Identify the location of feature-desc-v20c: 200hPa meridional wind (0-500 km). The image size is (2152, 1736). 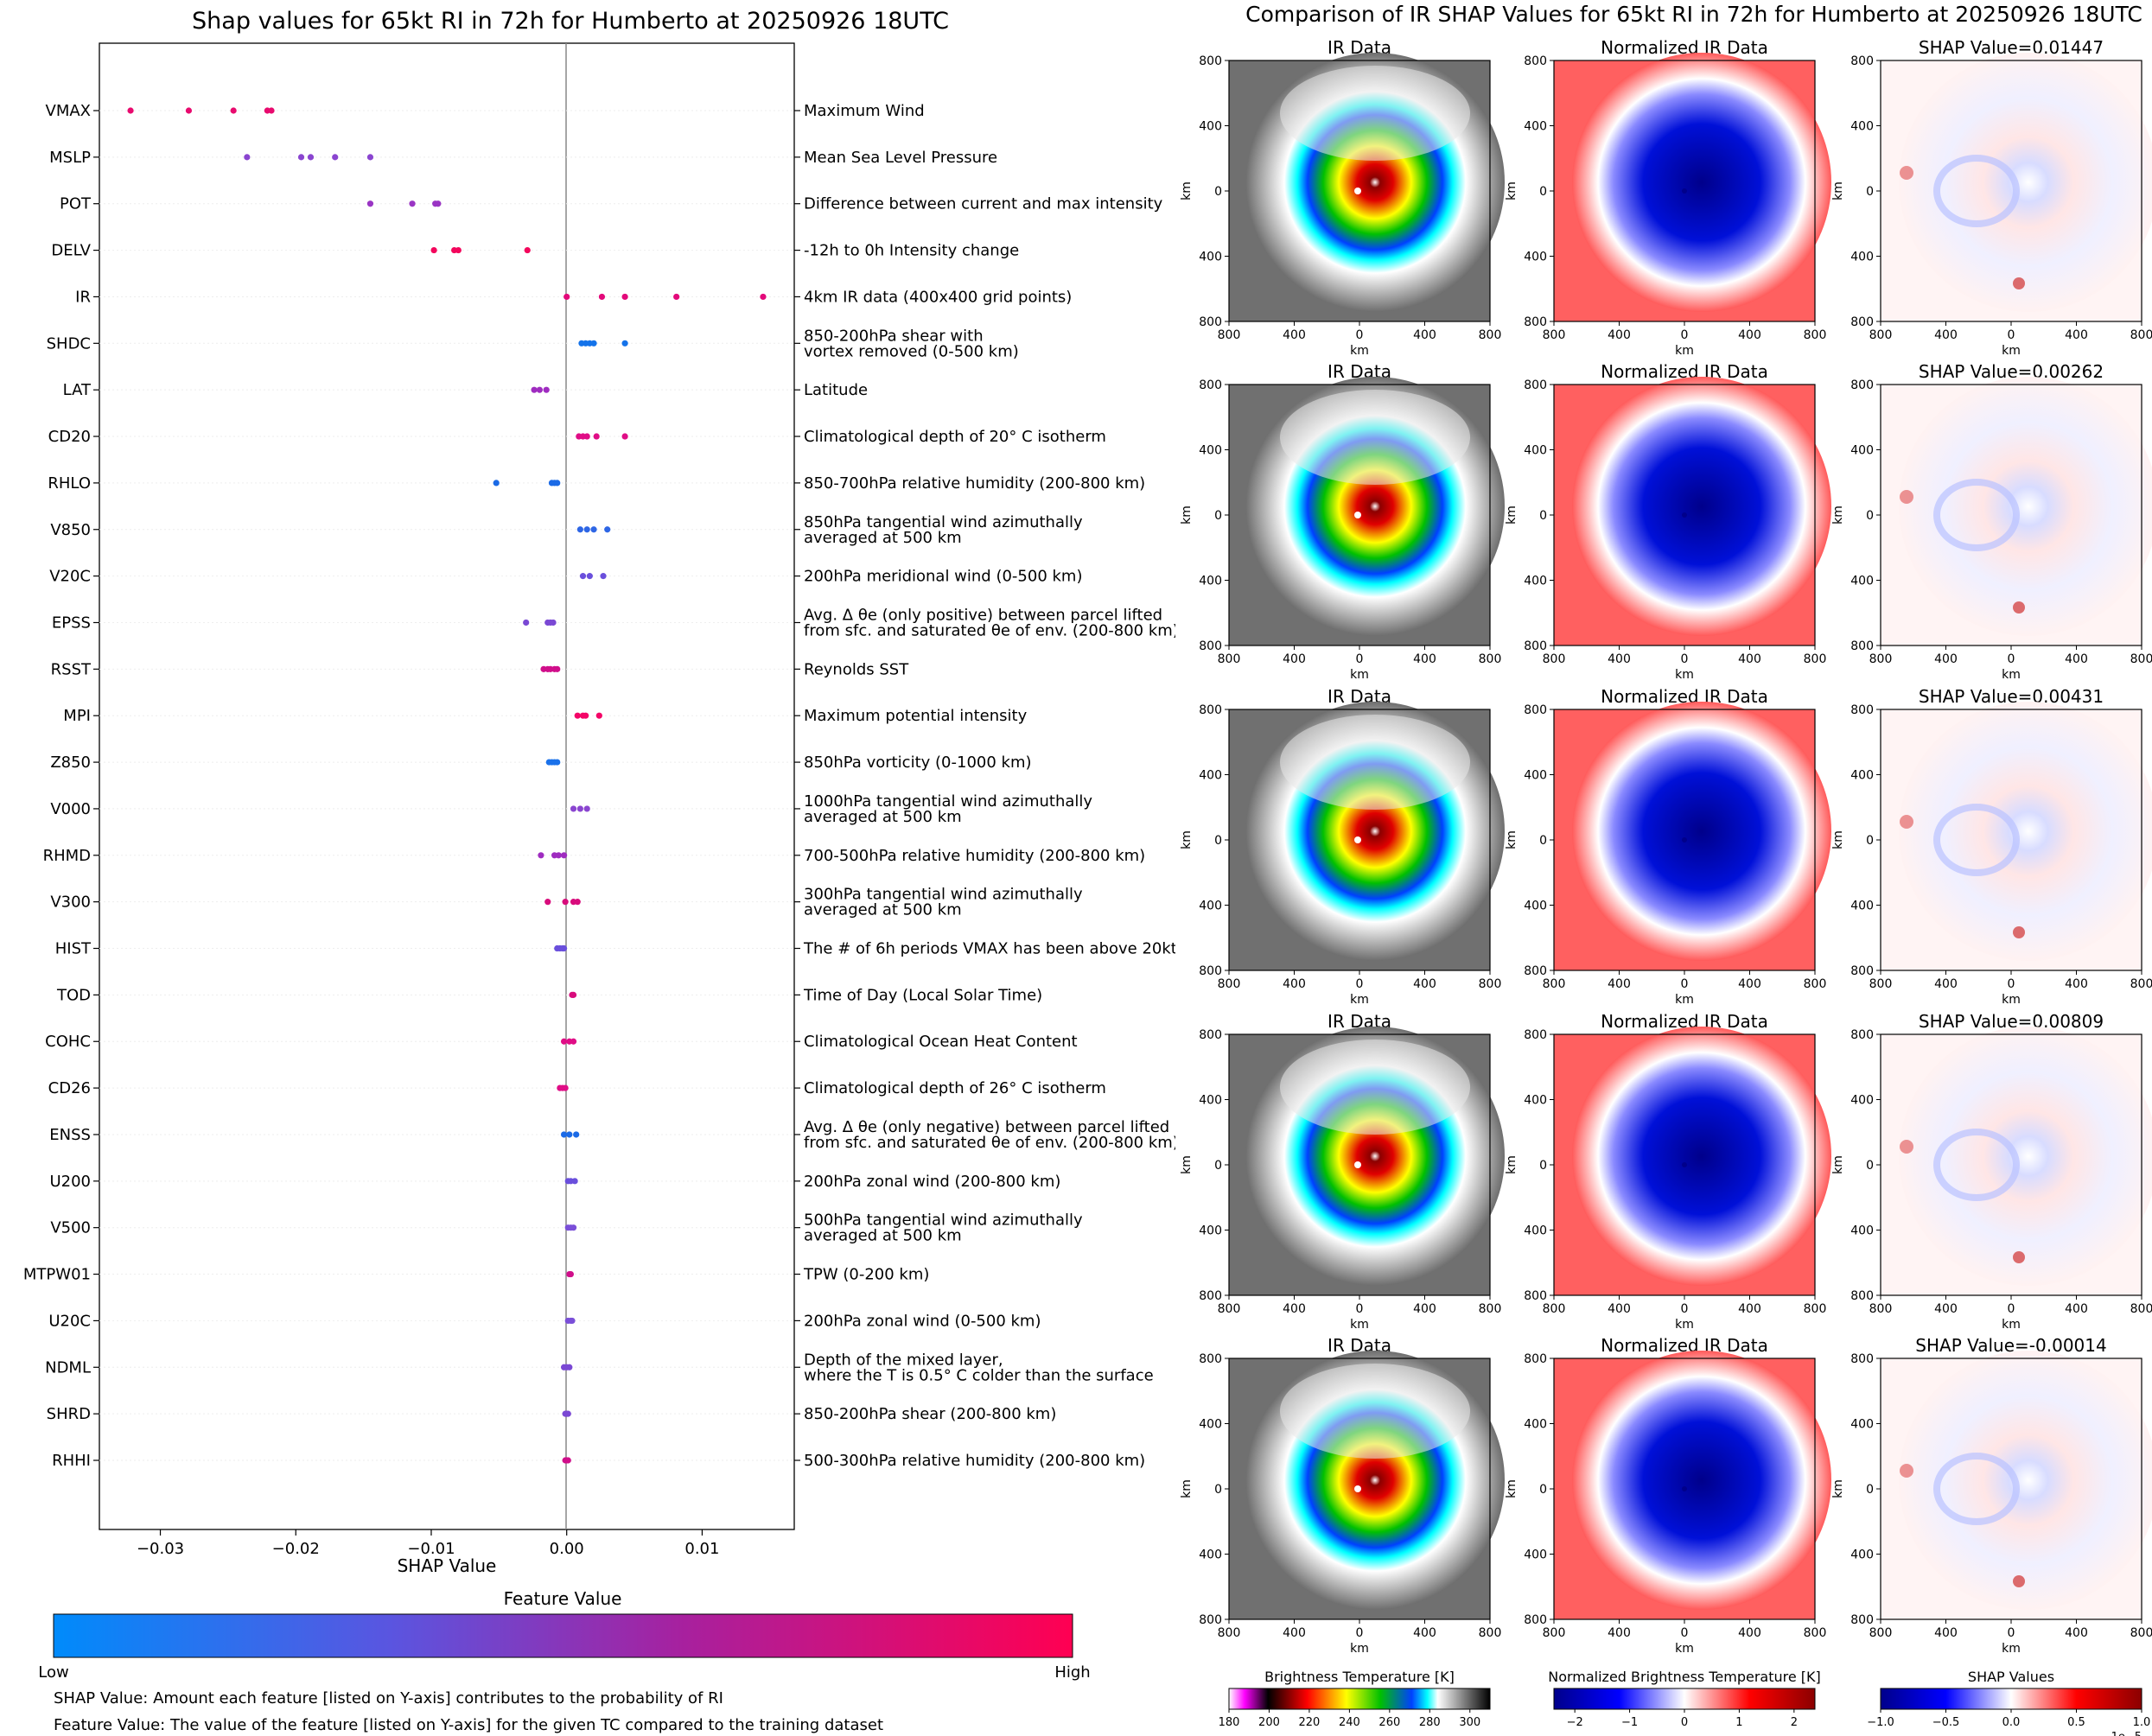
(943, 577).